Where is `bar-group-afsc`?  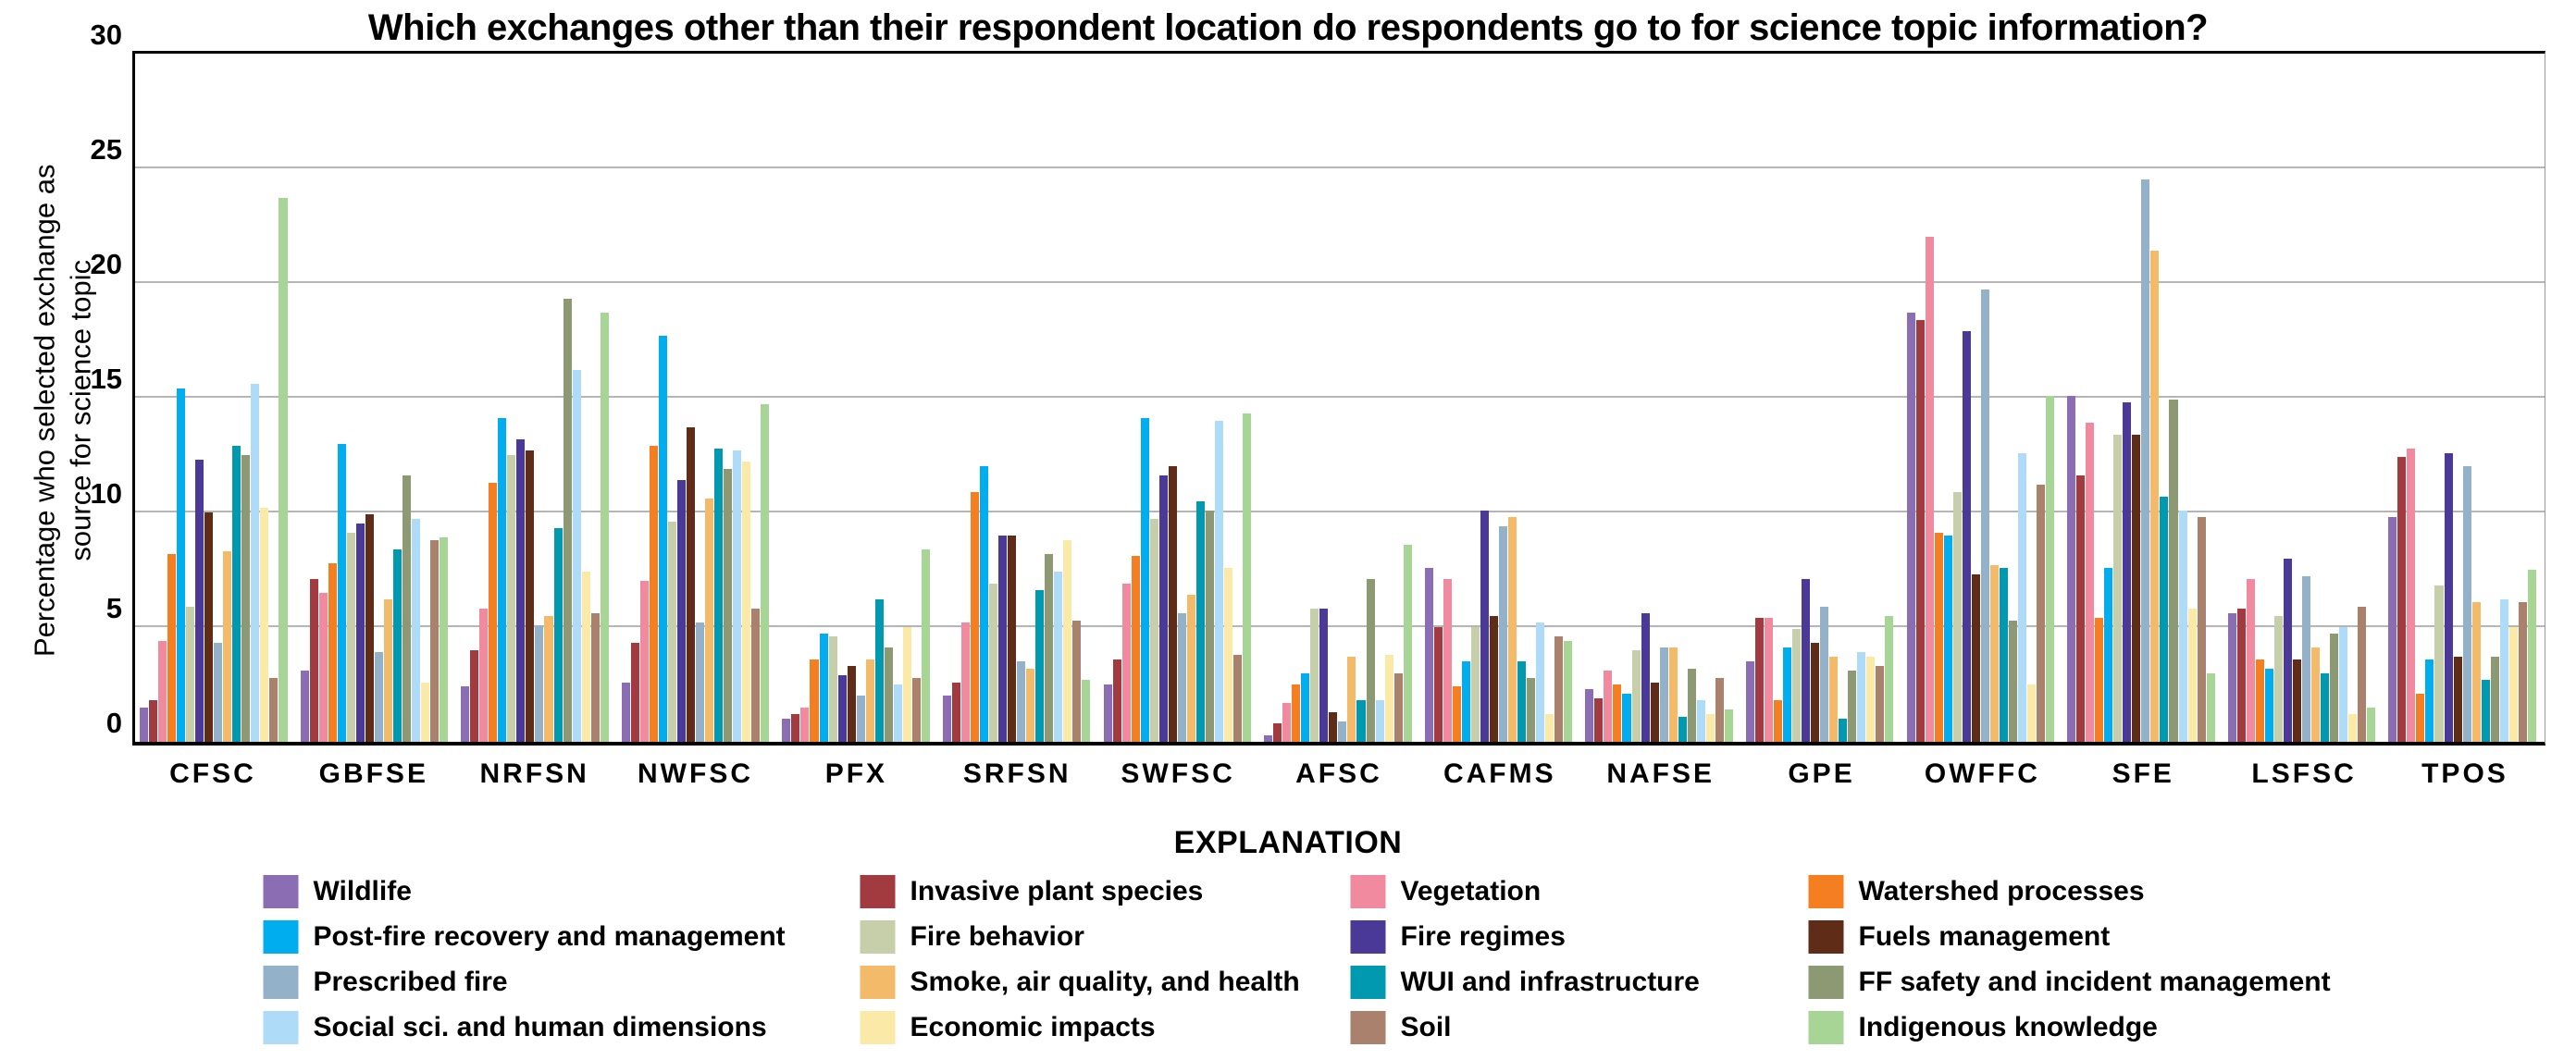
bar-group-afsc is located at coordinates (1339, 398).